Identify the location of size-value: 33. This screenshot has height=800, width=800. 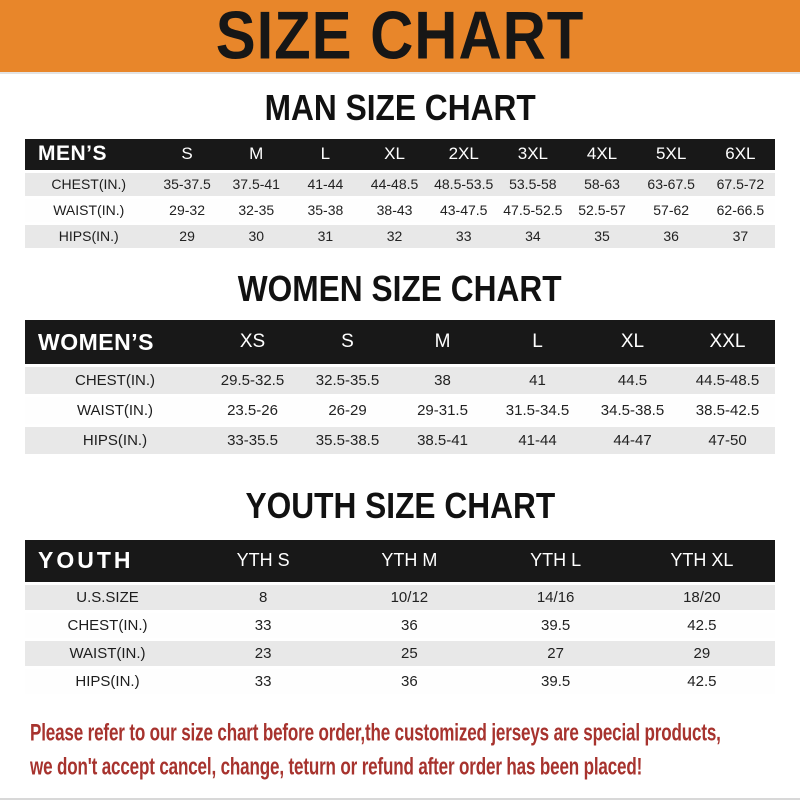
(263, 681).